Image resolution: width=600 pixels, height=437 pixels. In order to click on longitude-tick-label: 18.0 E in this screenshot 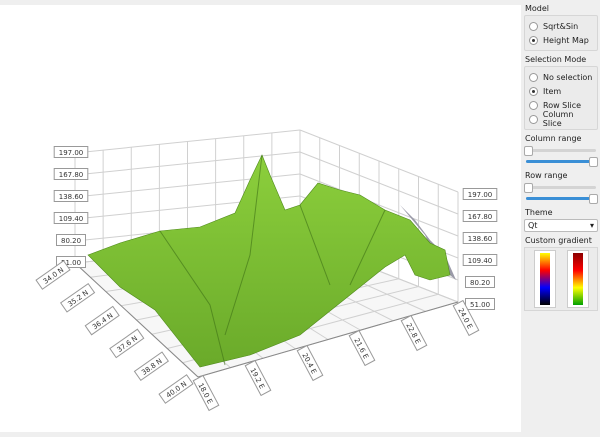, I will do `click(206, 393)`.